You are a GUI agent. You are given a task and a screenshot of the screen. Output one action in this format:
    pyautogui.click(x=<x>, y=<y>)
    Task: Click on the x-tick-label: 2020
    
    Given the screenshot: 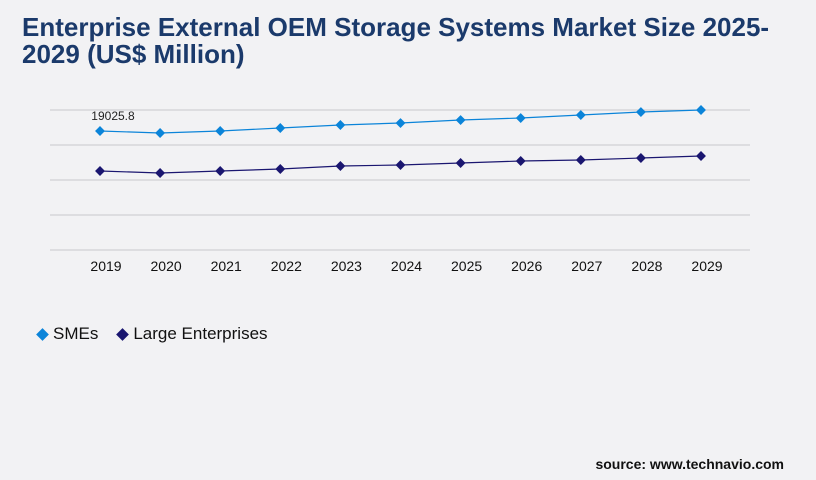 What is the action you would take?
    pyautogui.click(x=166, y=266)
    